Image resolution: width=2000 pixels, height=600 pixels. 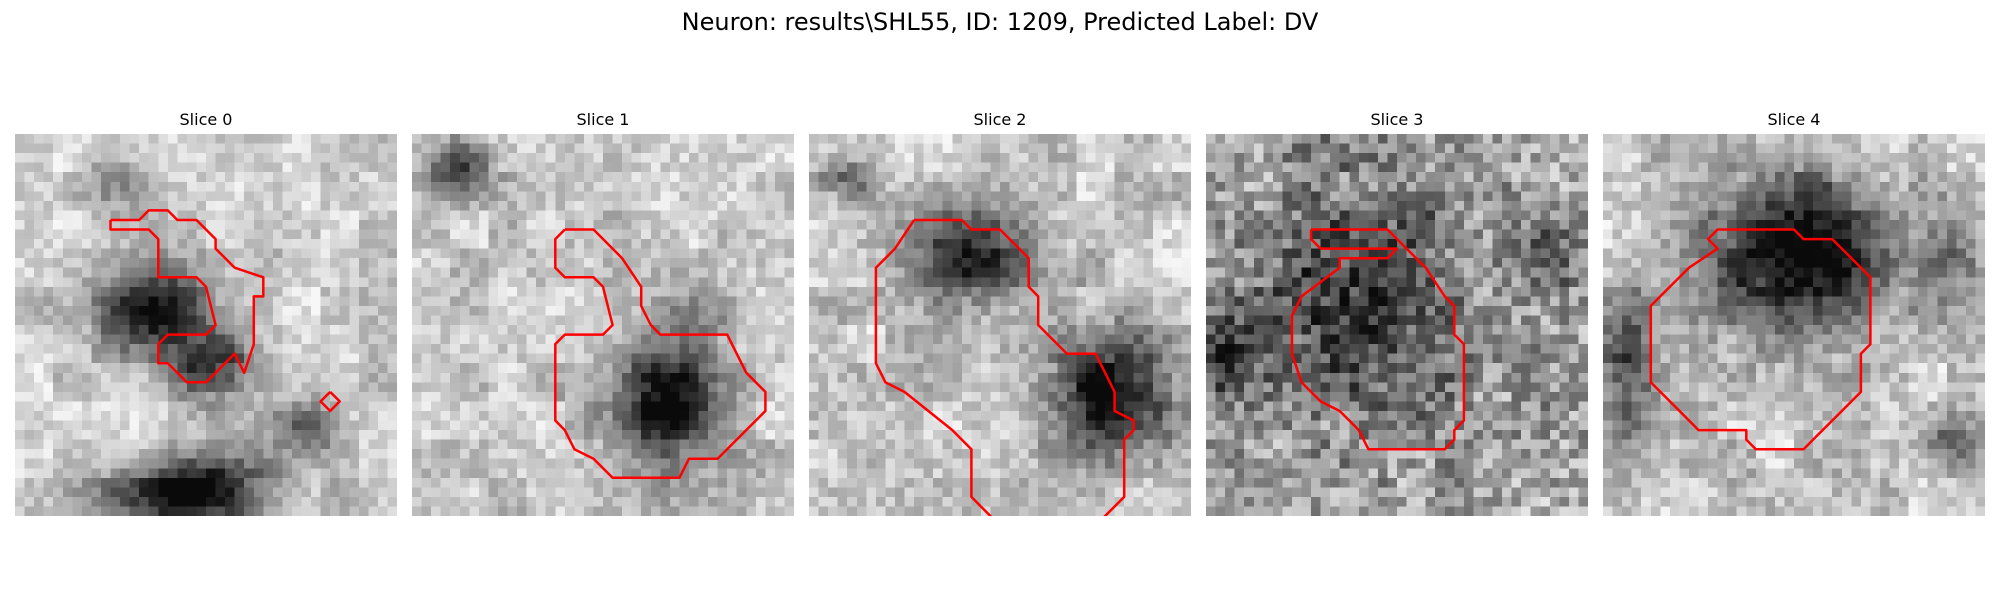 What do you see at coordinates (603, 119) in the screenshot?
I see `panel-title: Slice 1` at bounding box center [603, 119].